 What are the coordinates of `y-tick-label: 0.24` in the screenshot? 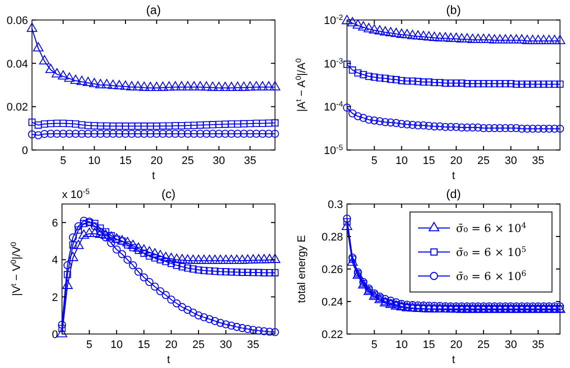 It's located at (332, 302).